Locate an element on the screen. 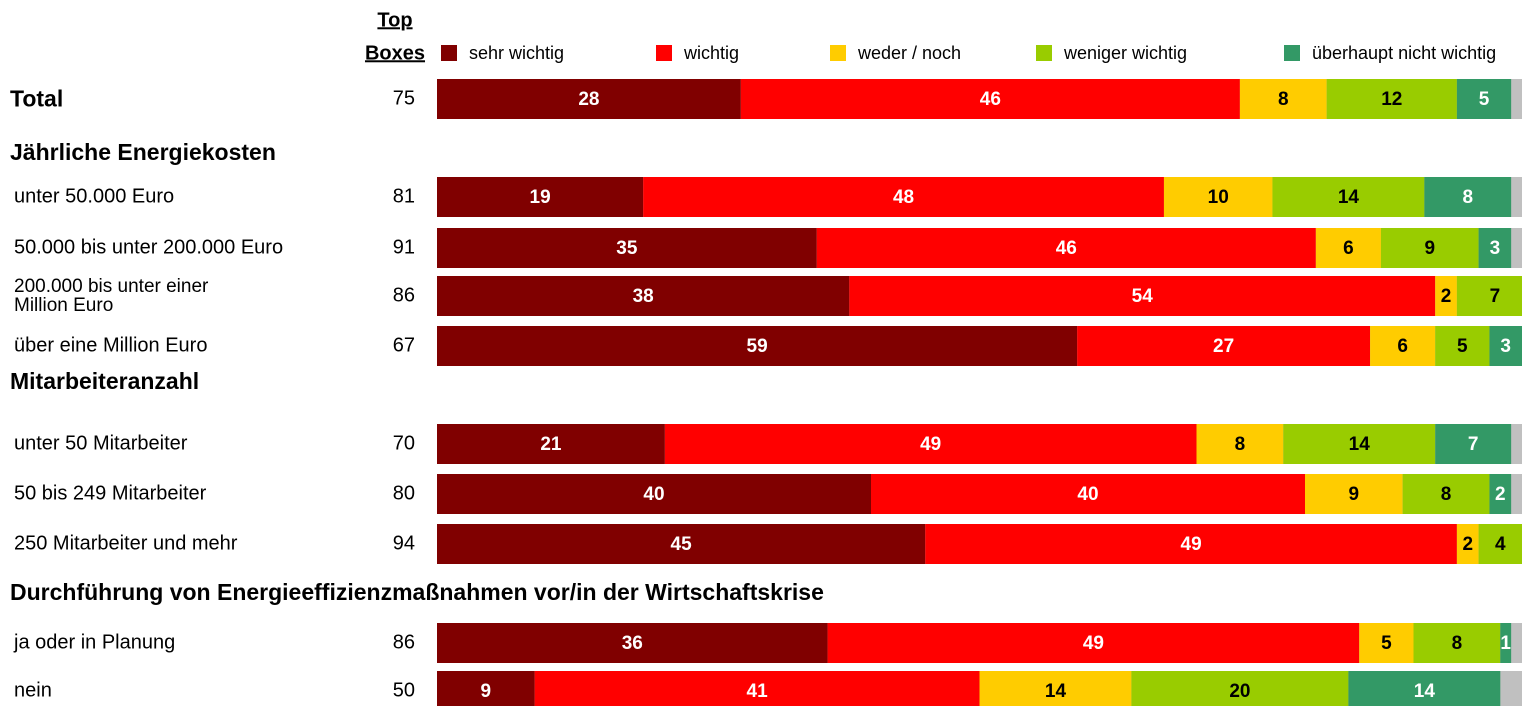  category-label: 50 bis 249 Mitarbeiter is located at coordinates (110, 493).